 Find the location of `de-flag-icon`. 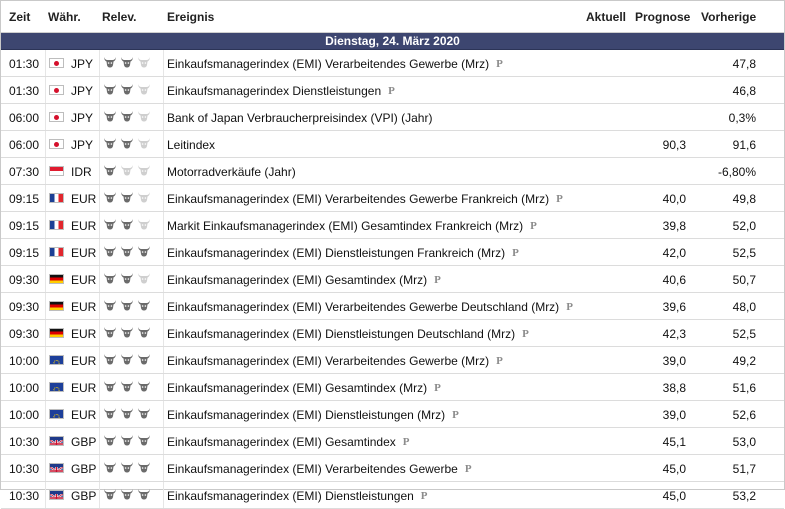

de-flag-icon is located at coordinates (56, 279).